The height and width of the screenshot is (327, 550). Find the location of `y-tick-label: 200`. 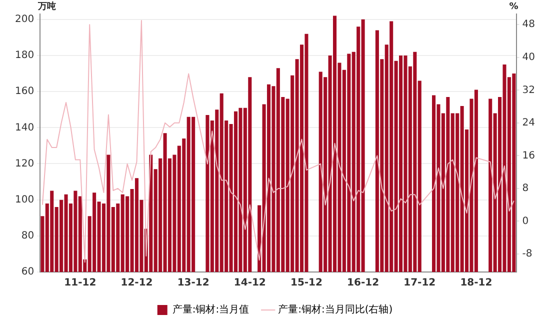

y-tick-label: 200 is located at coordinates (24, 20).